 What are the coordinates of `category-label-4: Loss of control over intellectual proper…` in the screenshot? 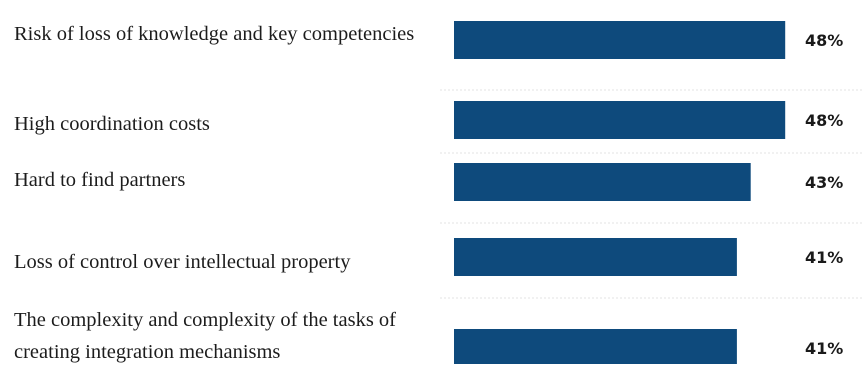 It's located at (182, 262).